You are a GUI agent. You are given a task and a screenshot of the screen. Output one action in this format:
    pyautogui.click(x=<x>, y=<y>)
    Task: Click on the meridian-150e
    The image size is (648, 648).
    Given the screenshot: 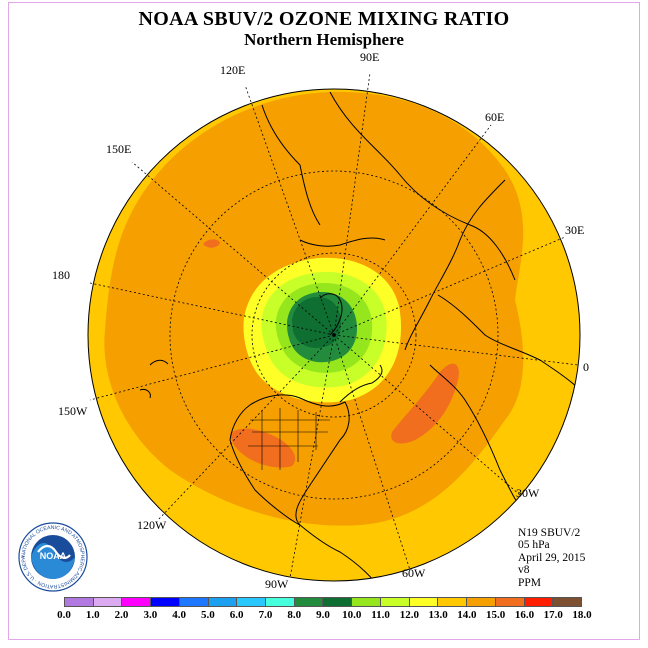 What is the action you would take?
    pyautogui.click(x=233, y=248)
    